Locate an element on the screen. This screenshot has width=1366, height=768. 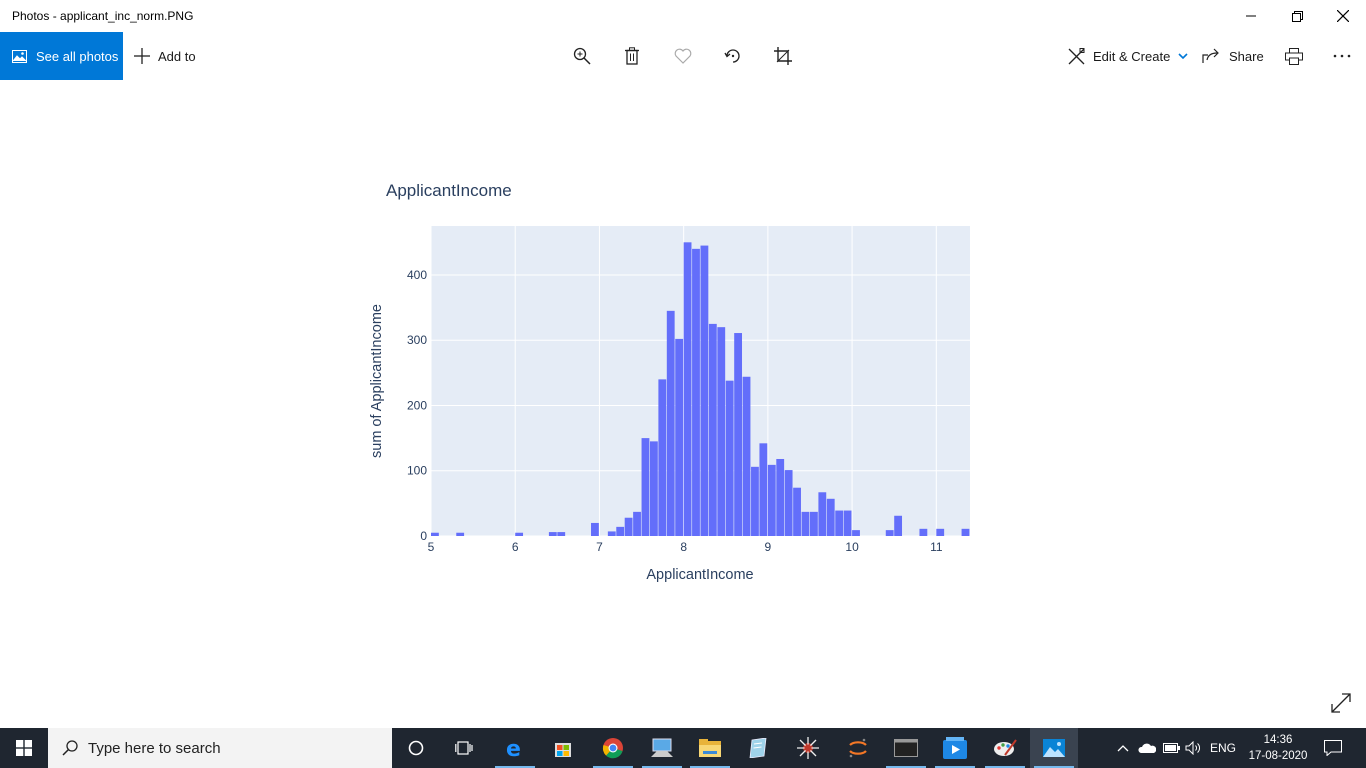
print-button is located at coordinates (1294, 56).